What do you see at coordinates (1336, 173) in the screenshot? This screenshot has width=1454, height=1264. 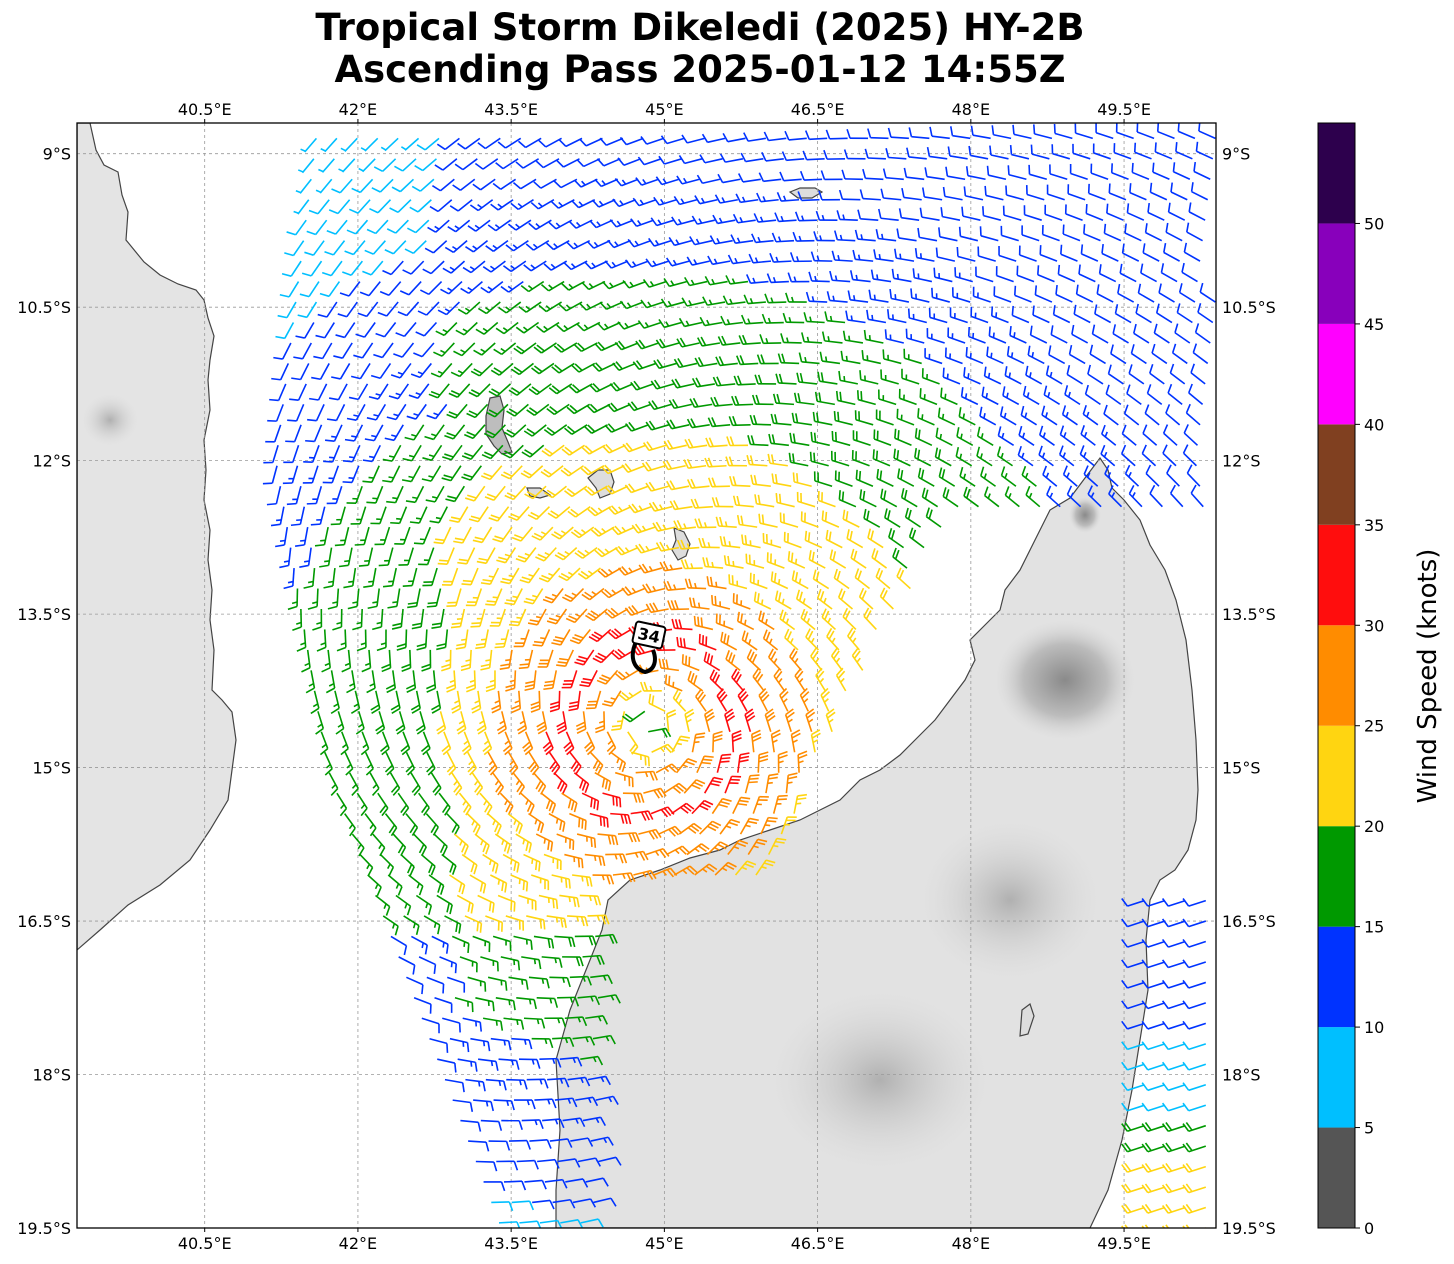 I see `colorbar-bin` at bounding box center [1336, 173].